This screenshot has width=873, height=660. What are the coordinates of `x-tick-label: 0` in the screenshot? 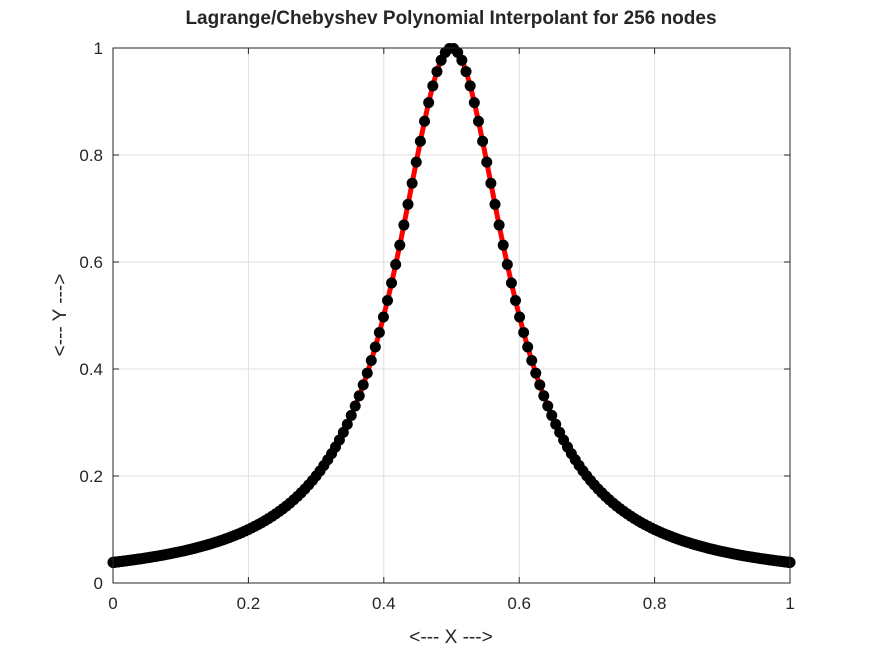 It's located at (112, 603).